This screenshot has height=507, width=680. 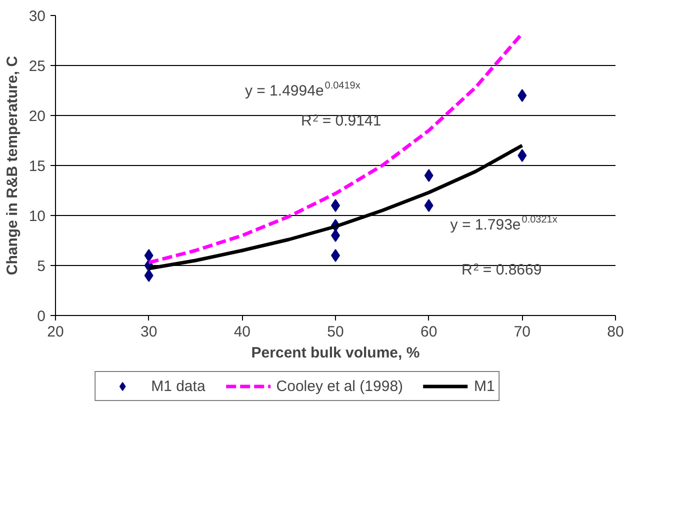 I want to click on x-tick-label: 60, so click(x=429, y=332).